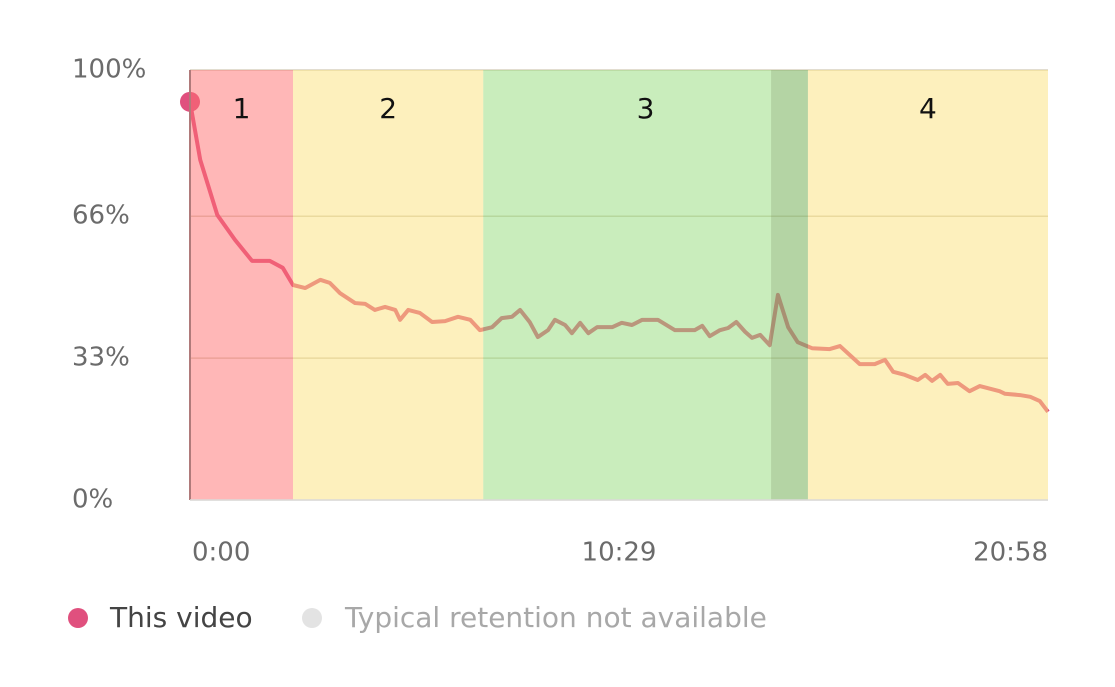 This screenshot has width=1115, height=687. I want to click on y-tick-label: 66%, so click(101, 216).